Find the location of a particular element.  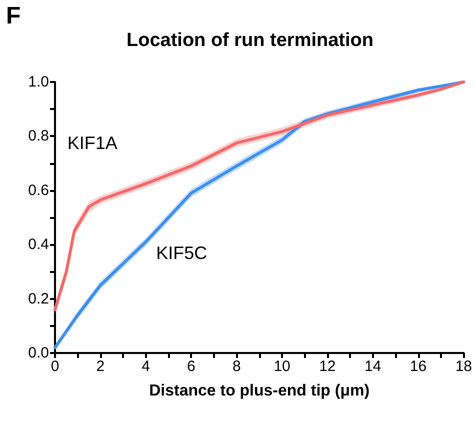

x-tick-label: 6 is located at coordinates (191, 366).